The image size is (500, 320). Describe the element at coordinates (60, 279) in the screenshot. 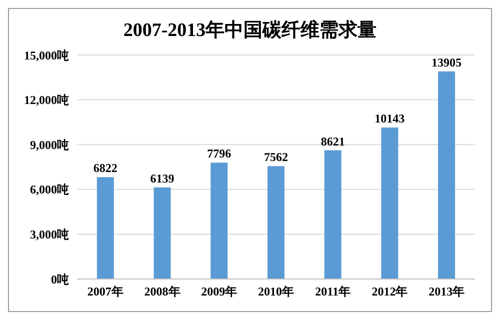

I see `y-tick-label: 0吨` at that location.